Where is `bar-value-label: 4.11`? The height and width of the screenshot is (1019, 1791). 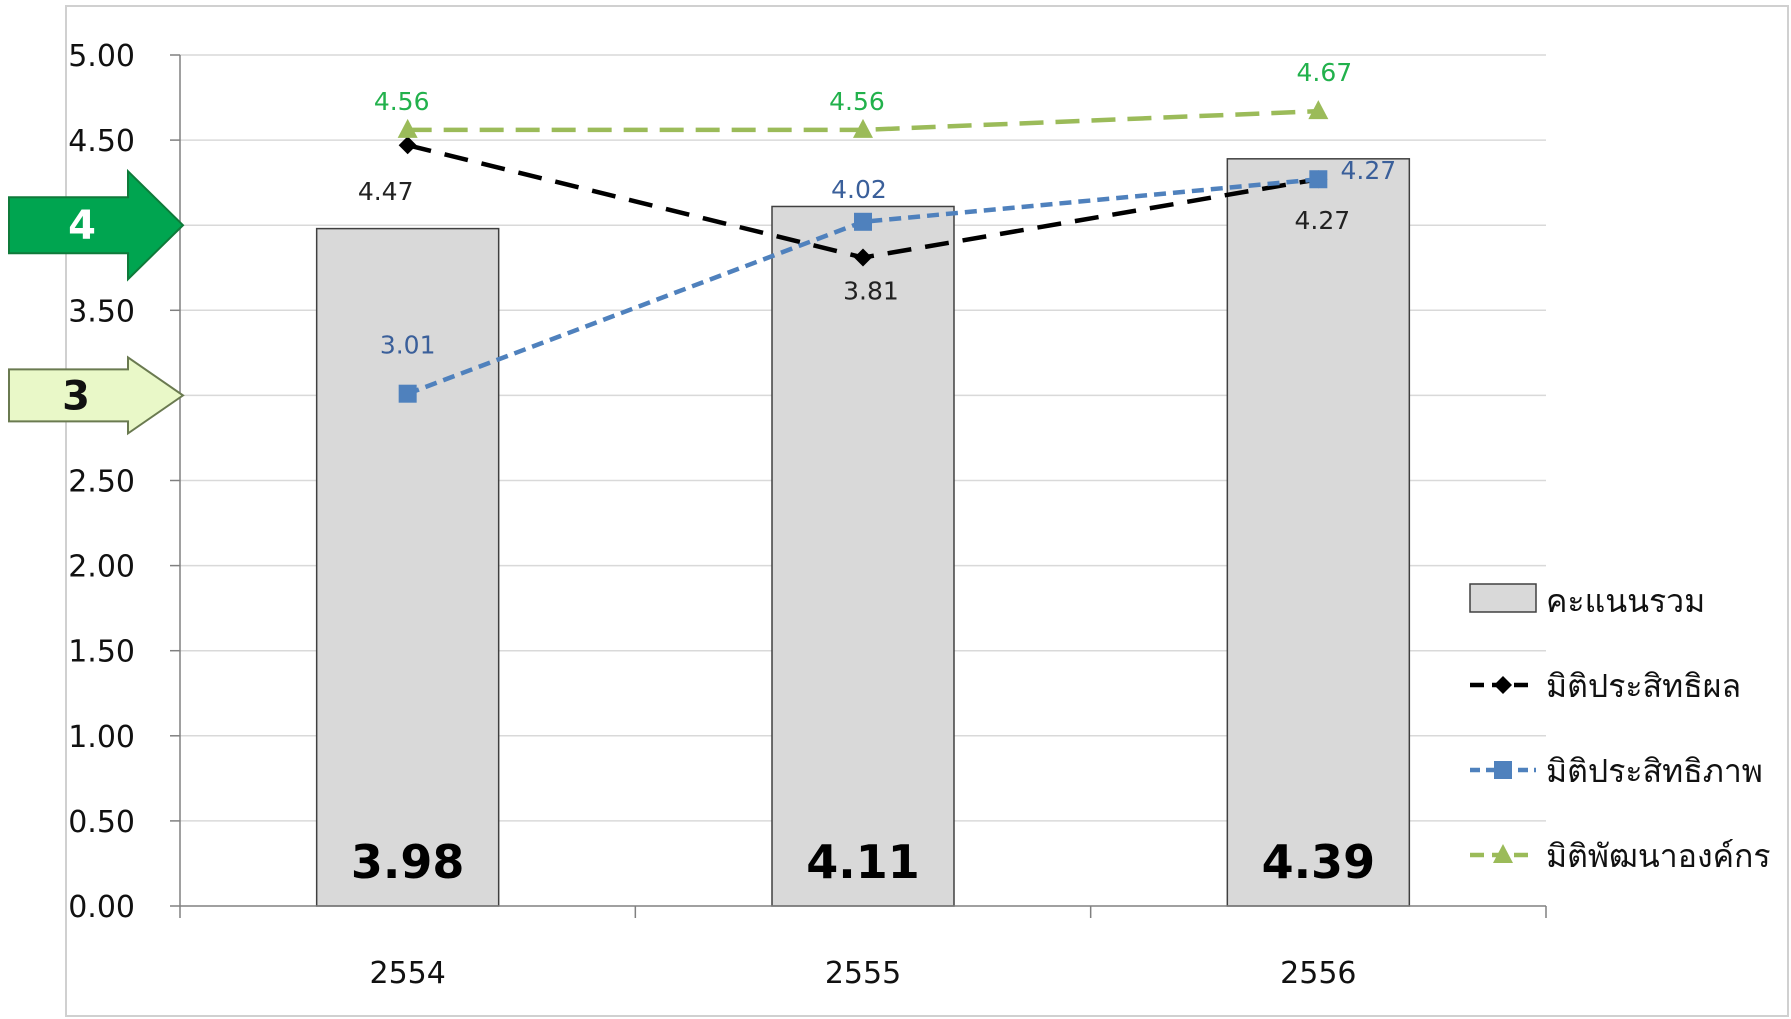
bar-value-label: 4.11 is located at coordinates (863, 862).